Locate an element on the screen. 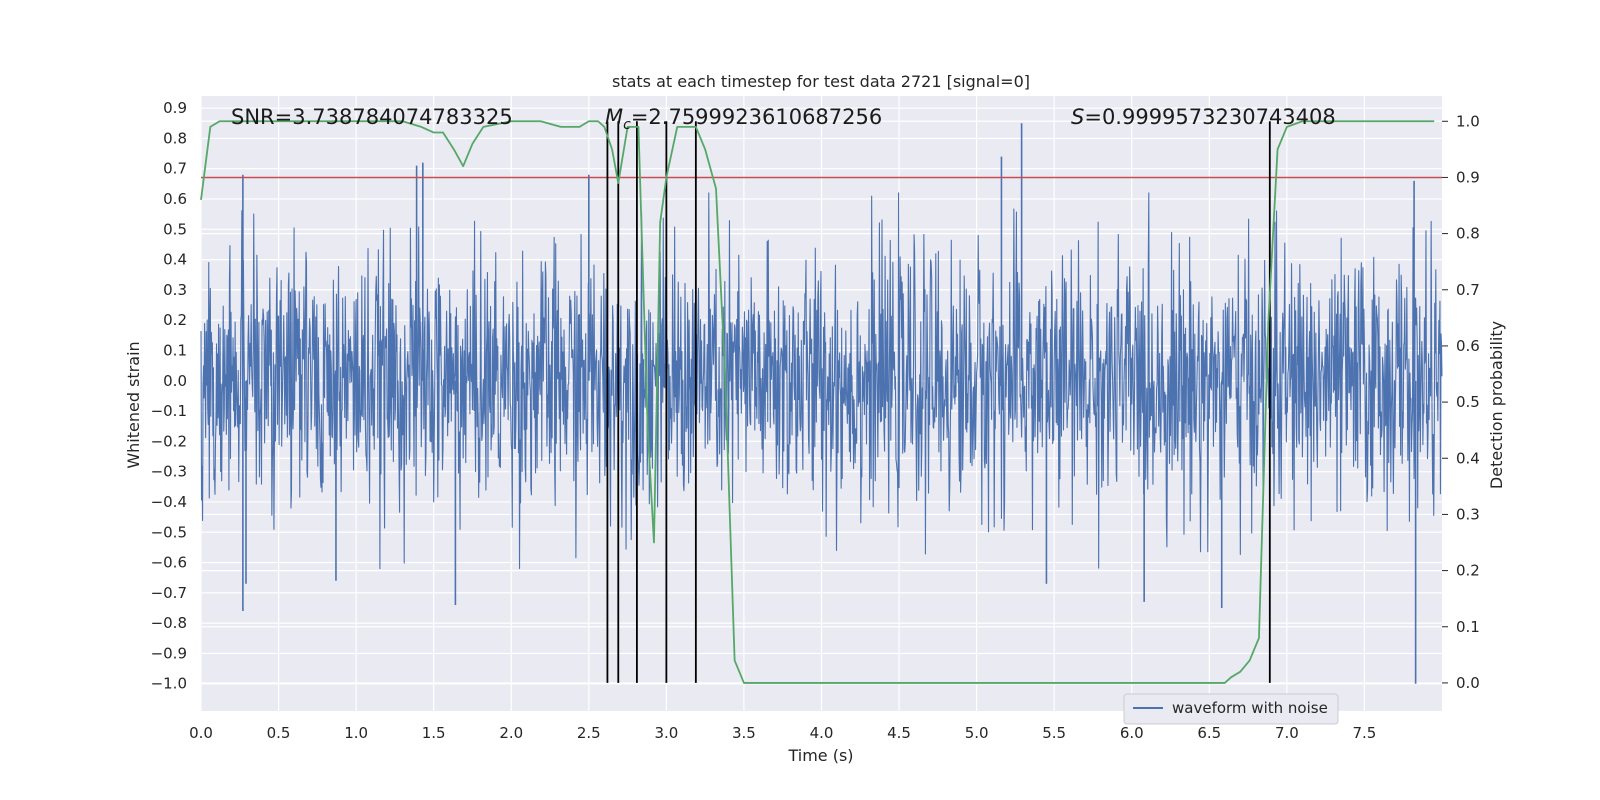  left-y-tick-label: −1.0 is located at coordinates (169, 684).